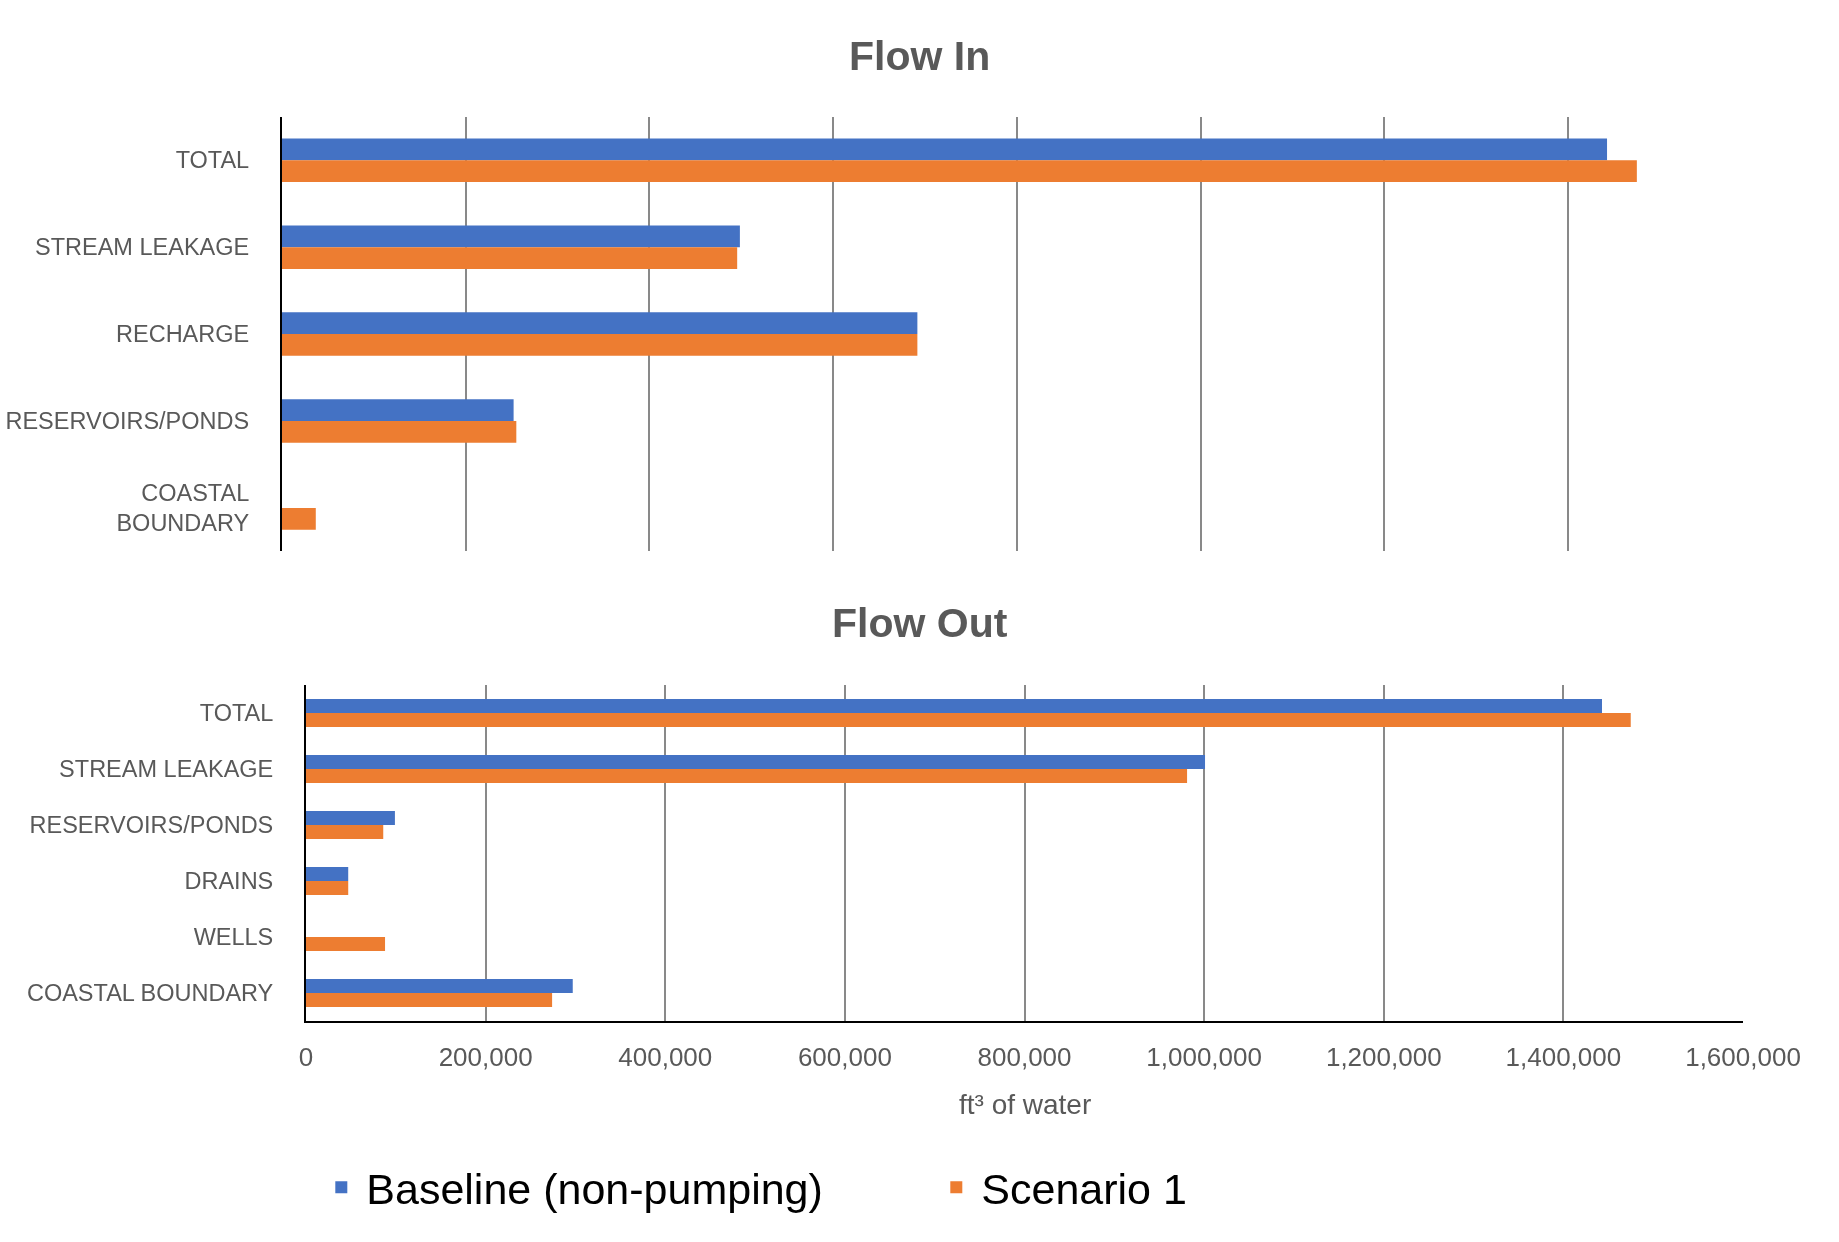  Describe the element at coordinates (1204, 1057) in the screenshot. I see `x-tick-label: 1,000,000` at that location.